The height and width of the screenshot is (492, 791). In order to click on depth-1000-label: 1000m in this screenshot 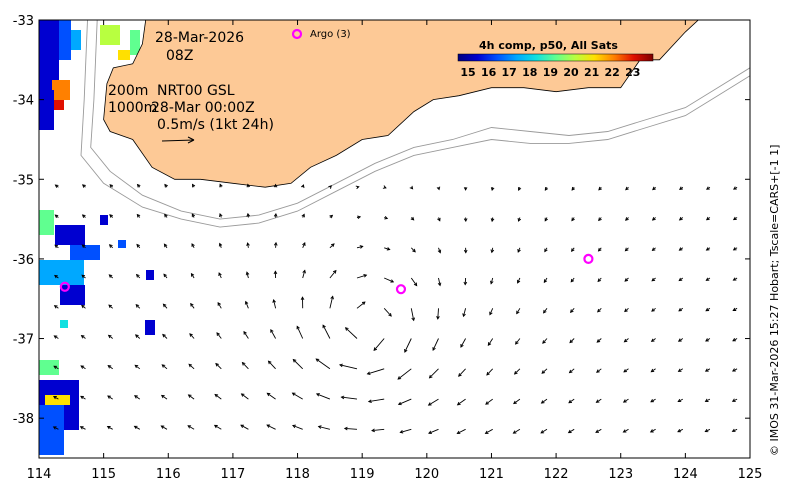, I will do `click(132, 108)`.